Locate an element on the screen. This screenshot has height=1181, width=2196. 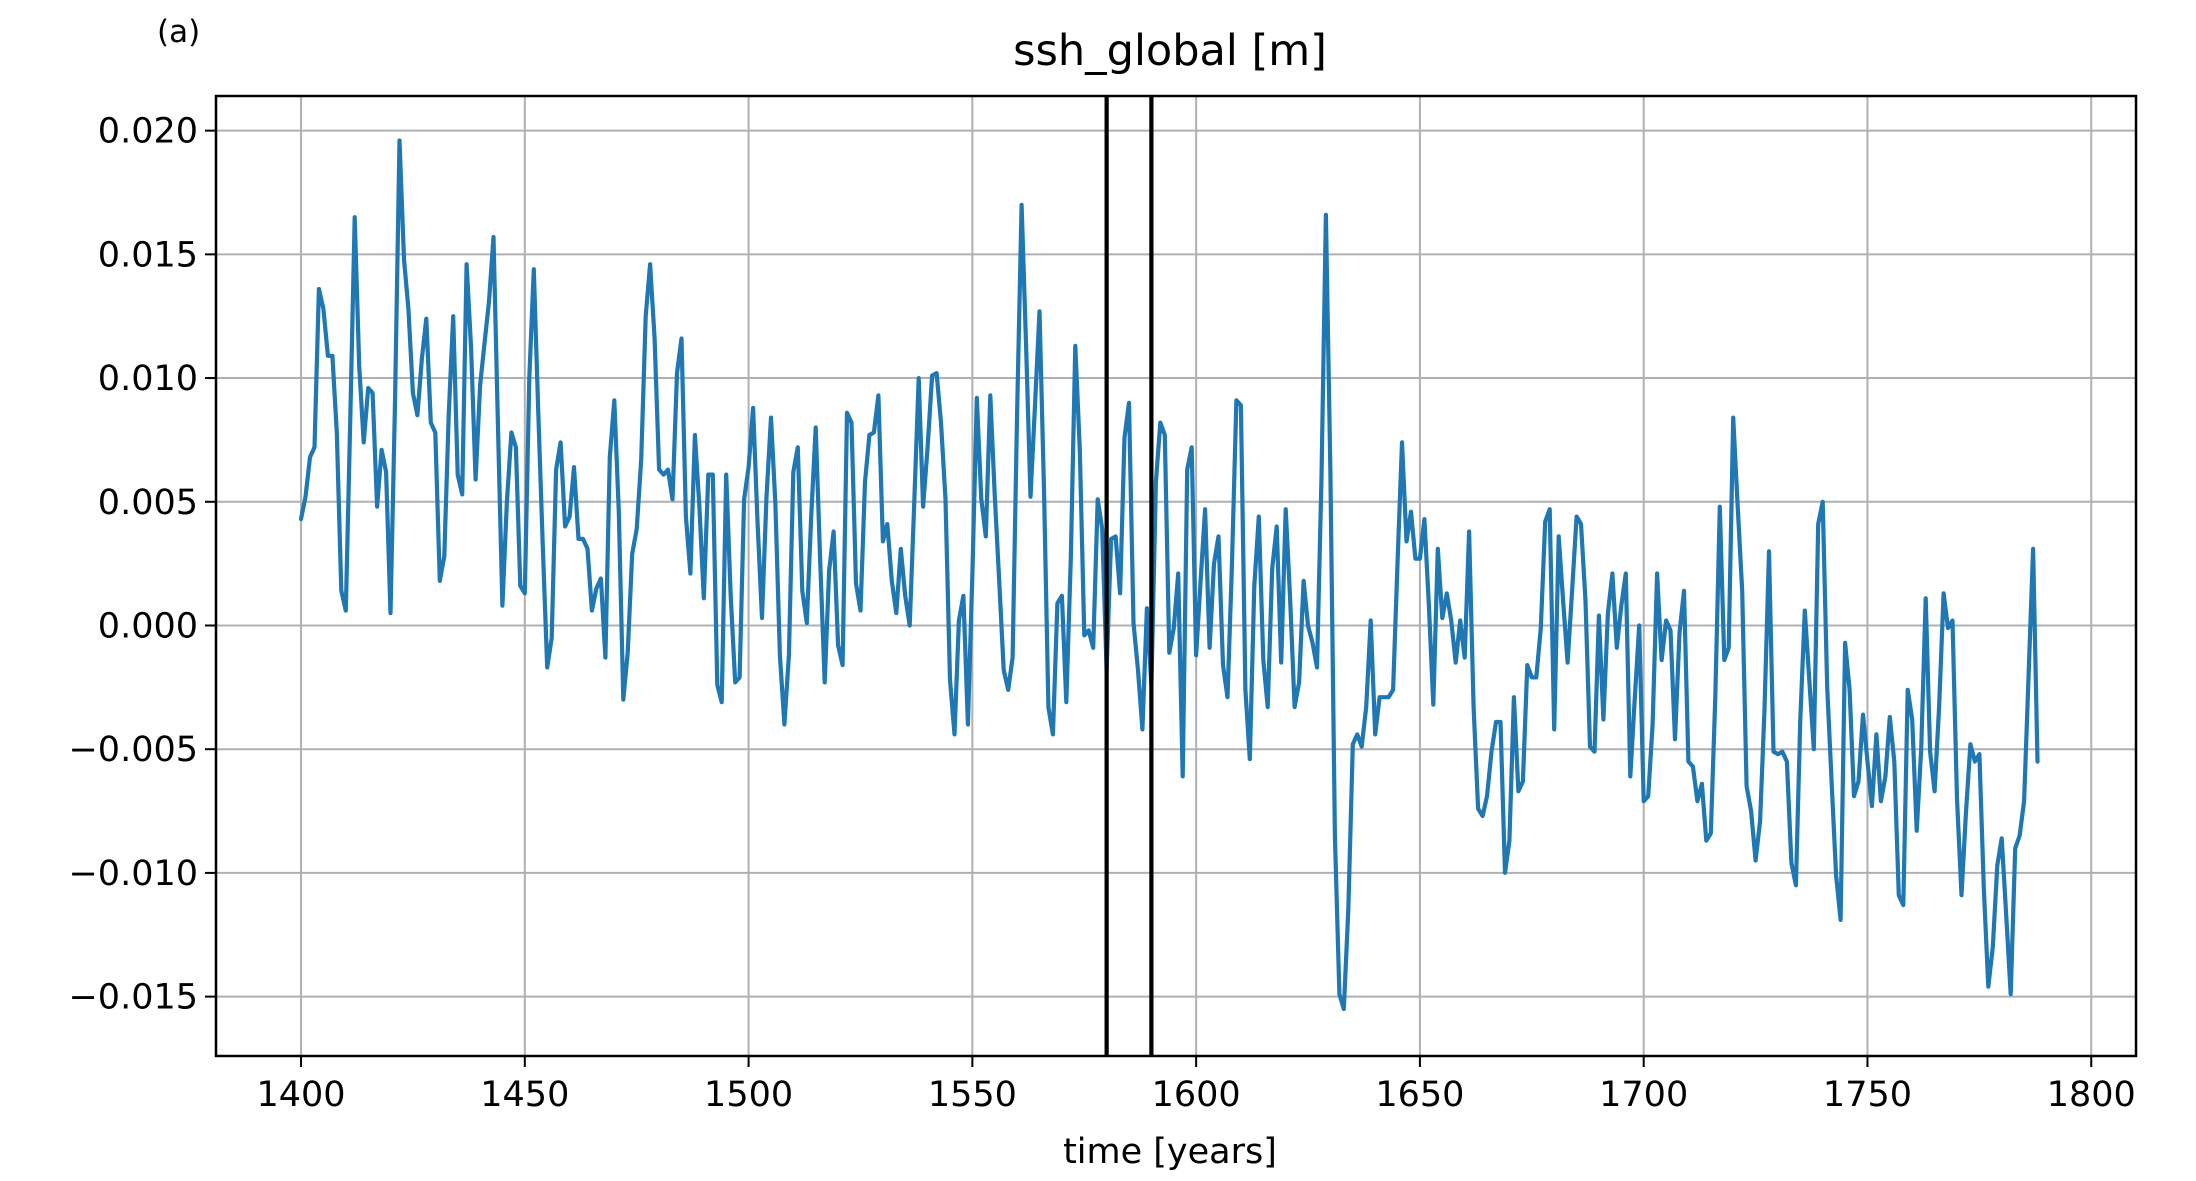
panel-label: (a) is located at coordinates (179, 32).